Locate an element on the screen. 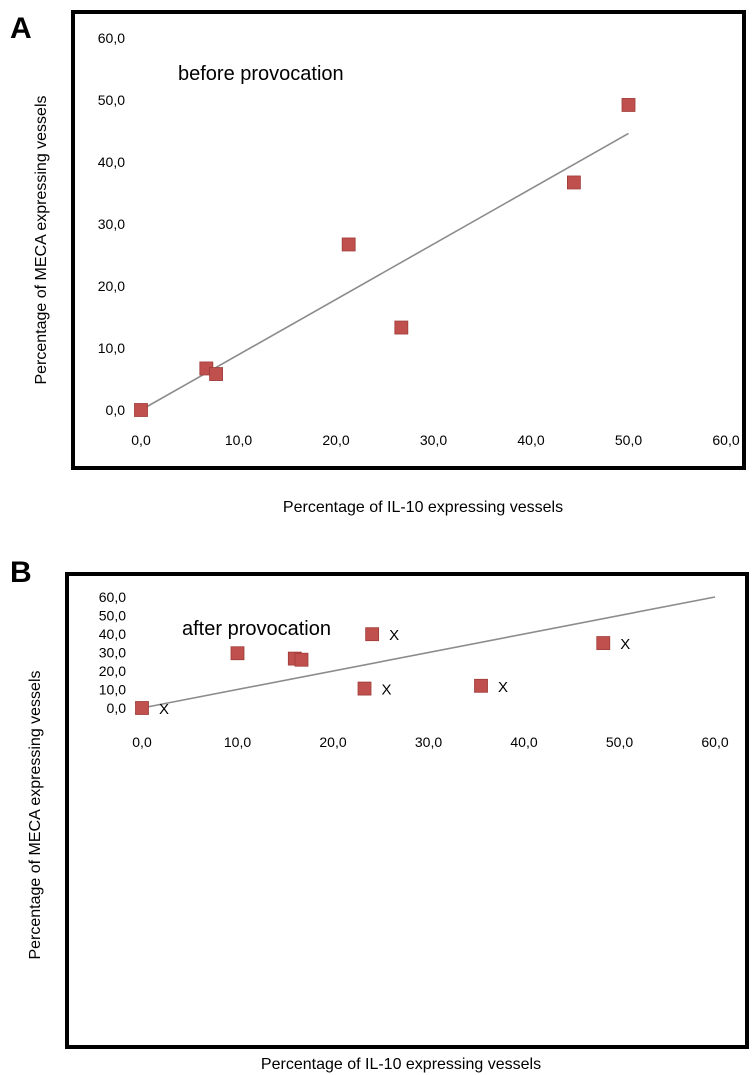 This screenshot has height=1075, width=755. panel-letter: A is located at coordinates (21, 28).